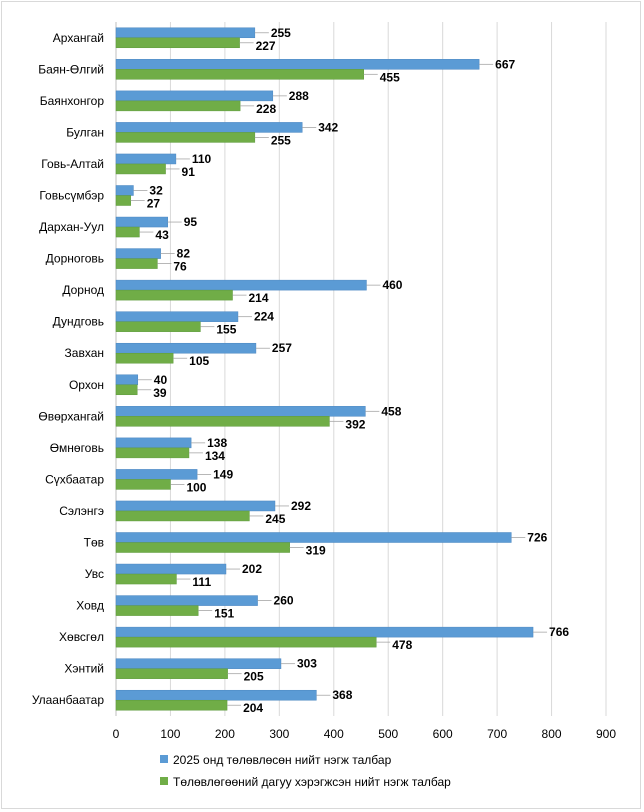 The width and height of the screenshot is (644, 812). I want to click on data-label: 205, so click(254, 677).